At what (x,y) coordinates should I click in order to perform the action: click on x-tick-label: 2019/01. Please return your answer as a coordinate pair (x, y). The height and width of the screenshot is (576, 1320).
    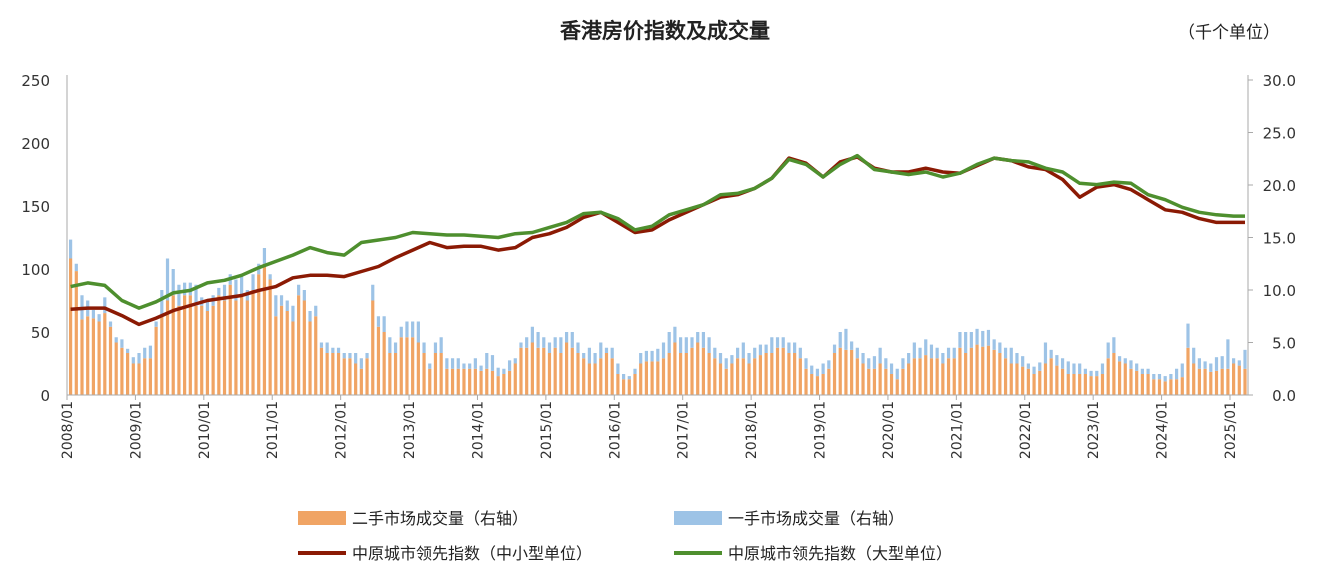
    Looking at the image, I should click on (821, 430).